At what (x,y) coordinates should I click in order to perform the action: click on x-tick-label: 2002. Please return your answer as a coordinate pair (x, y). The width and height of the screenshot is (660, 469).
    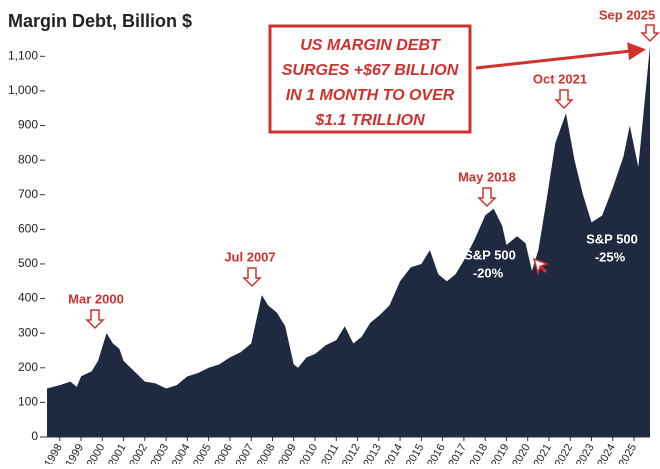
    Looking at the image, I should click on (138, 453).